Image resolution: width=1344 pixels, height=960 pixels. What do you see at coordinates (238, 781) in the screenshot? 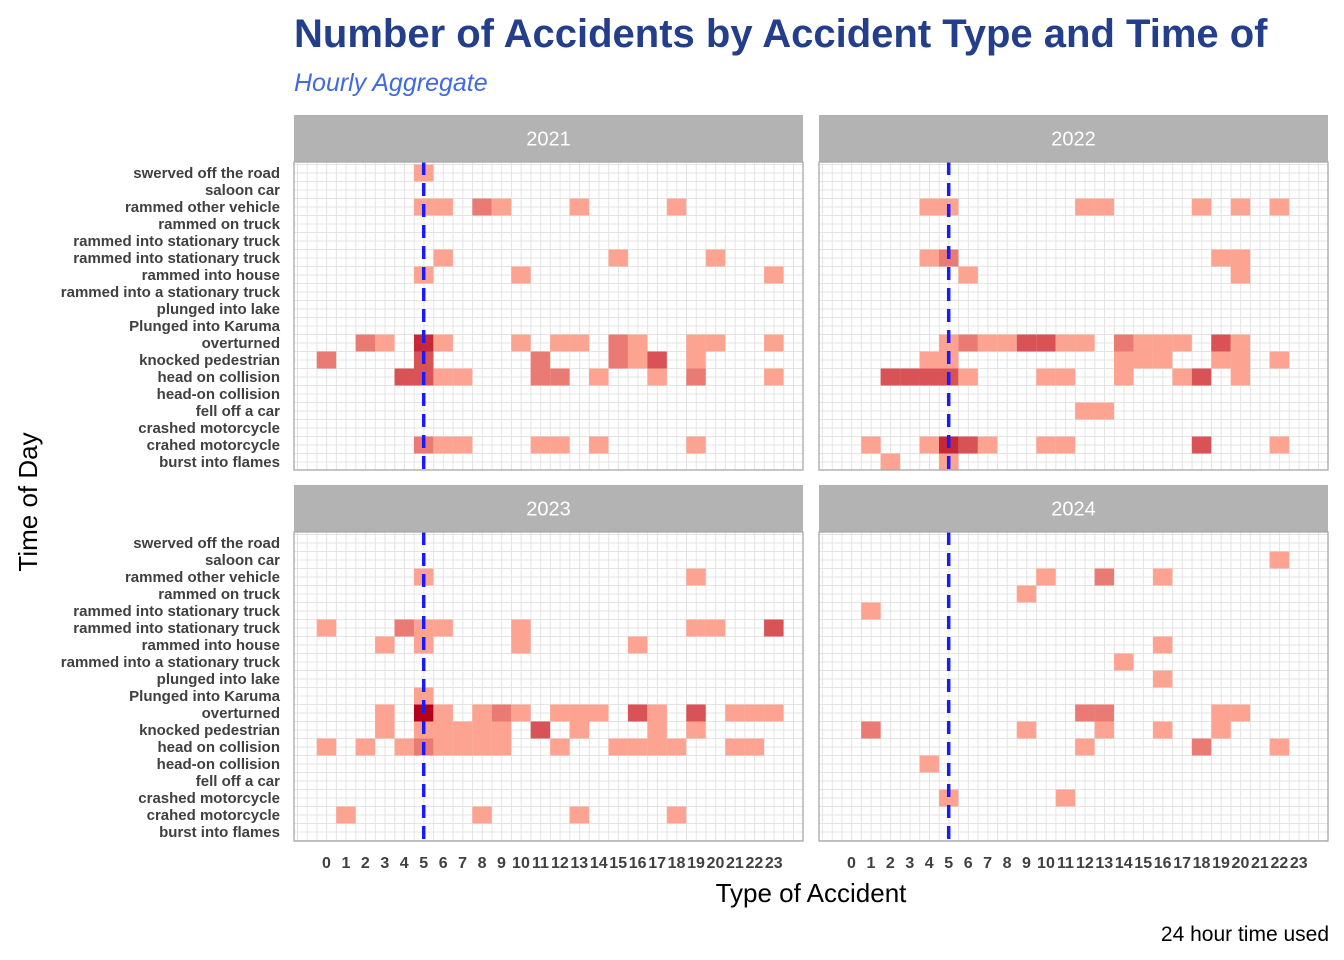
I see `y-tick-label: fell off a car` at bounding box center [238, 781].